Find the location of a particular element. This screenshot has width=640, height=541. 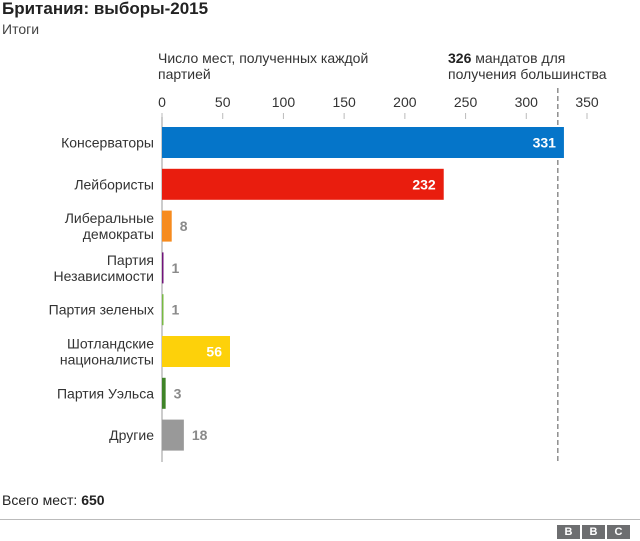

total-seats-value: 650 is located at coordinates (93, 500).